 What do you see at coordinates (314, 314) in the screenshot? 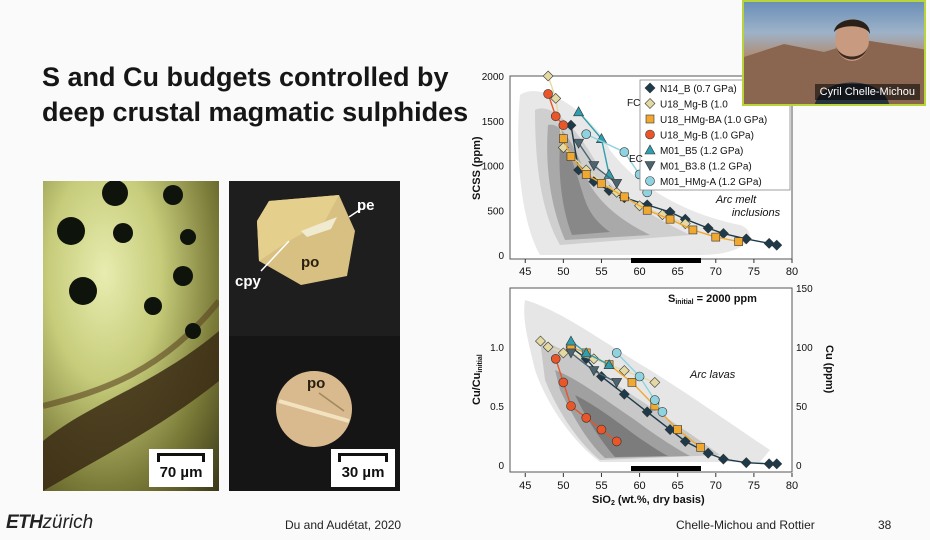
I see `sulphide-drawing` at bounding box center [314, 314].